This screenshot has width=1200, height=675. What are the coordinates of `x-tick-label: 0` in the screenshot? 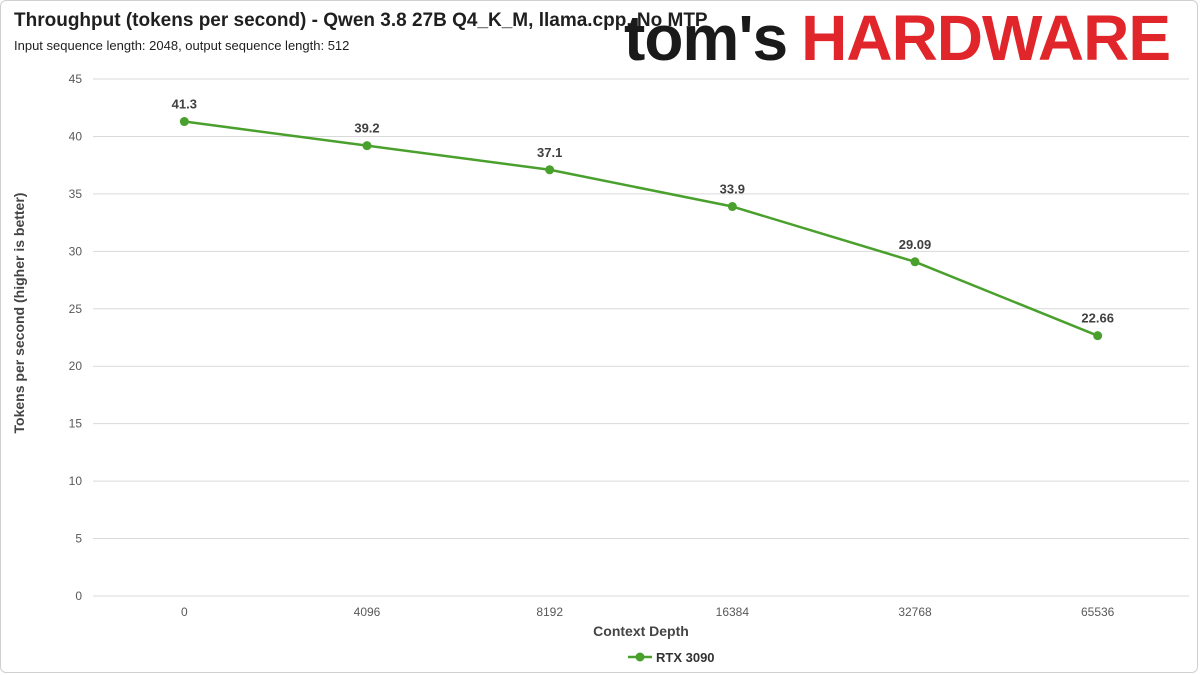 It's located at (184, 612).